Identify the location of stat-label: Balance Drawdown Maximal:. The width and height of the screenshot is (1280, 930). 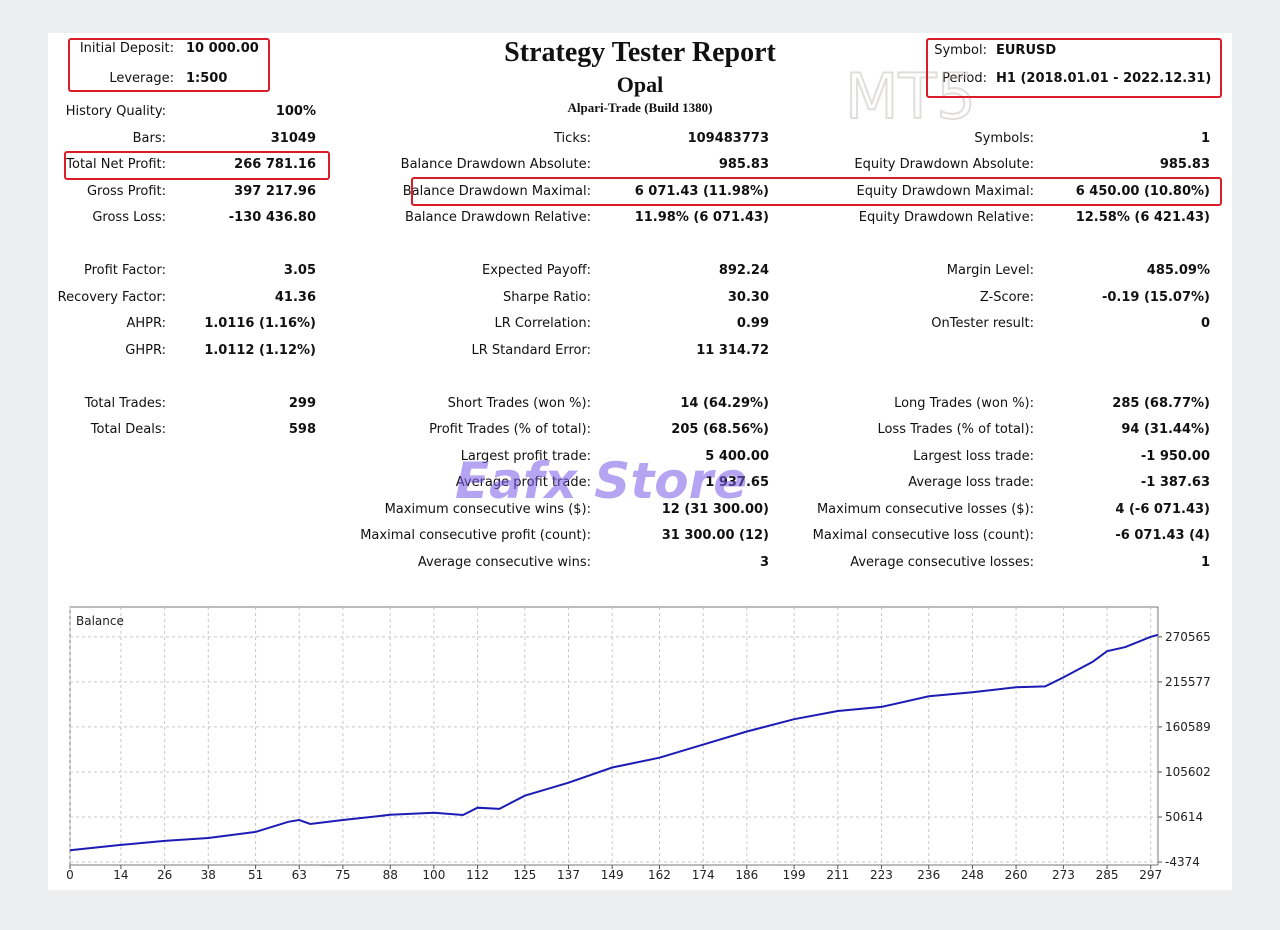
(496, 191).